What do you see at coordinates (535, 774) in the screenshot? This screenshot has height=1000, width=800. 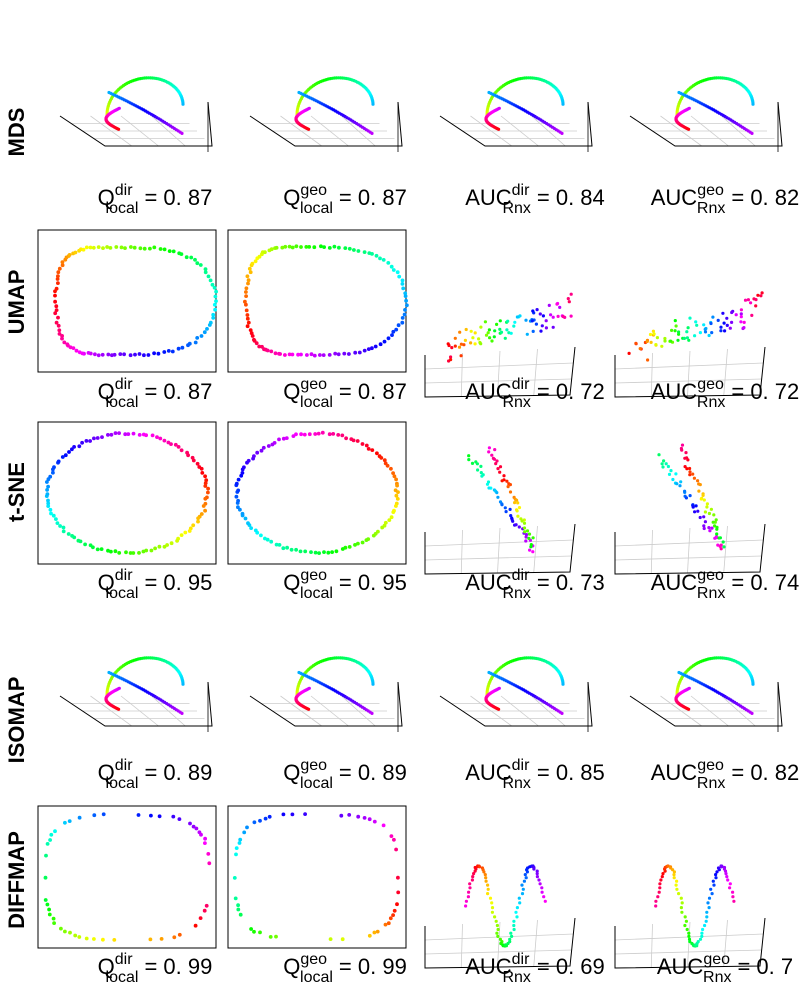 I see `metric-label: AUCdir Rnx = 0. 85` at bounding box center [535, 774].